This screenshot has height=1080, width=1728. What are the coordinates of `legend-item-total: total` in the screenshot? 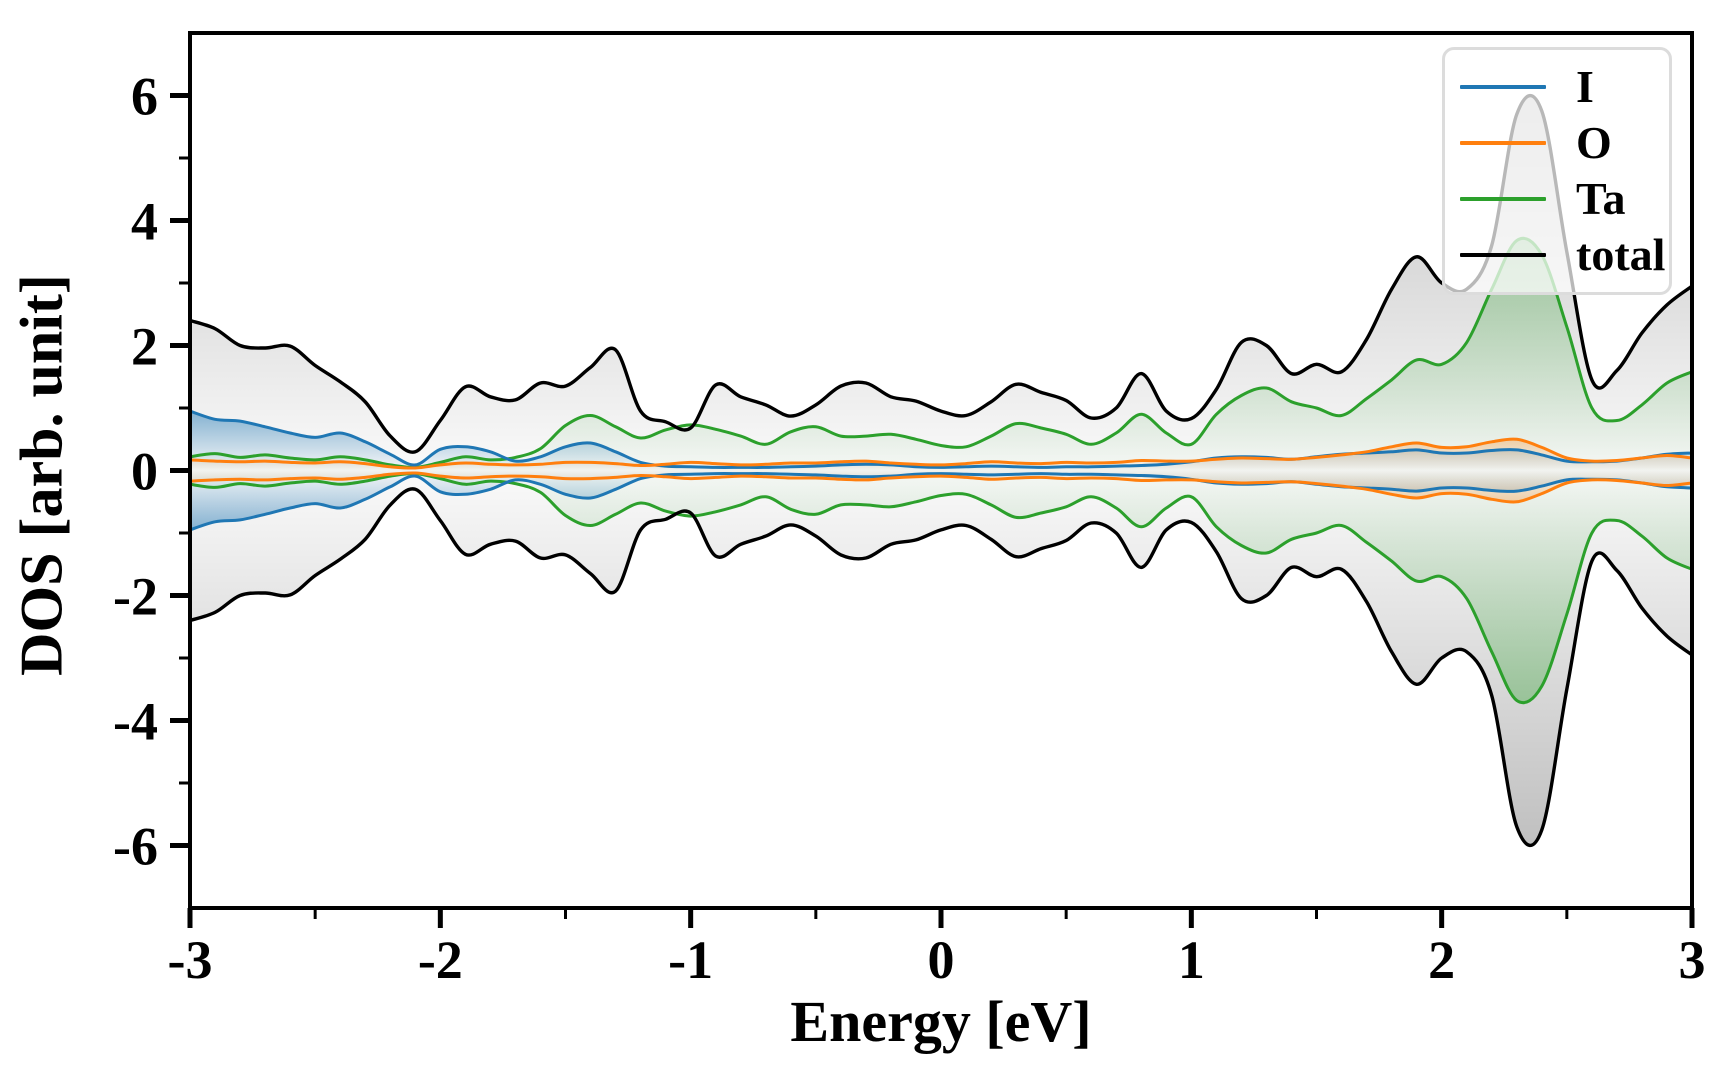 It's located at (1564, 255).